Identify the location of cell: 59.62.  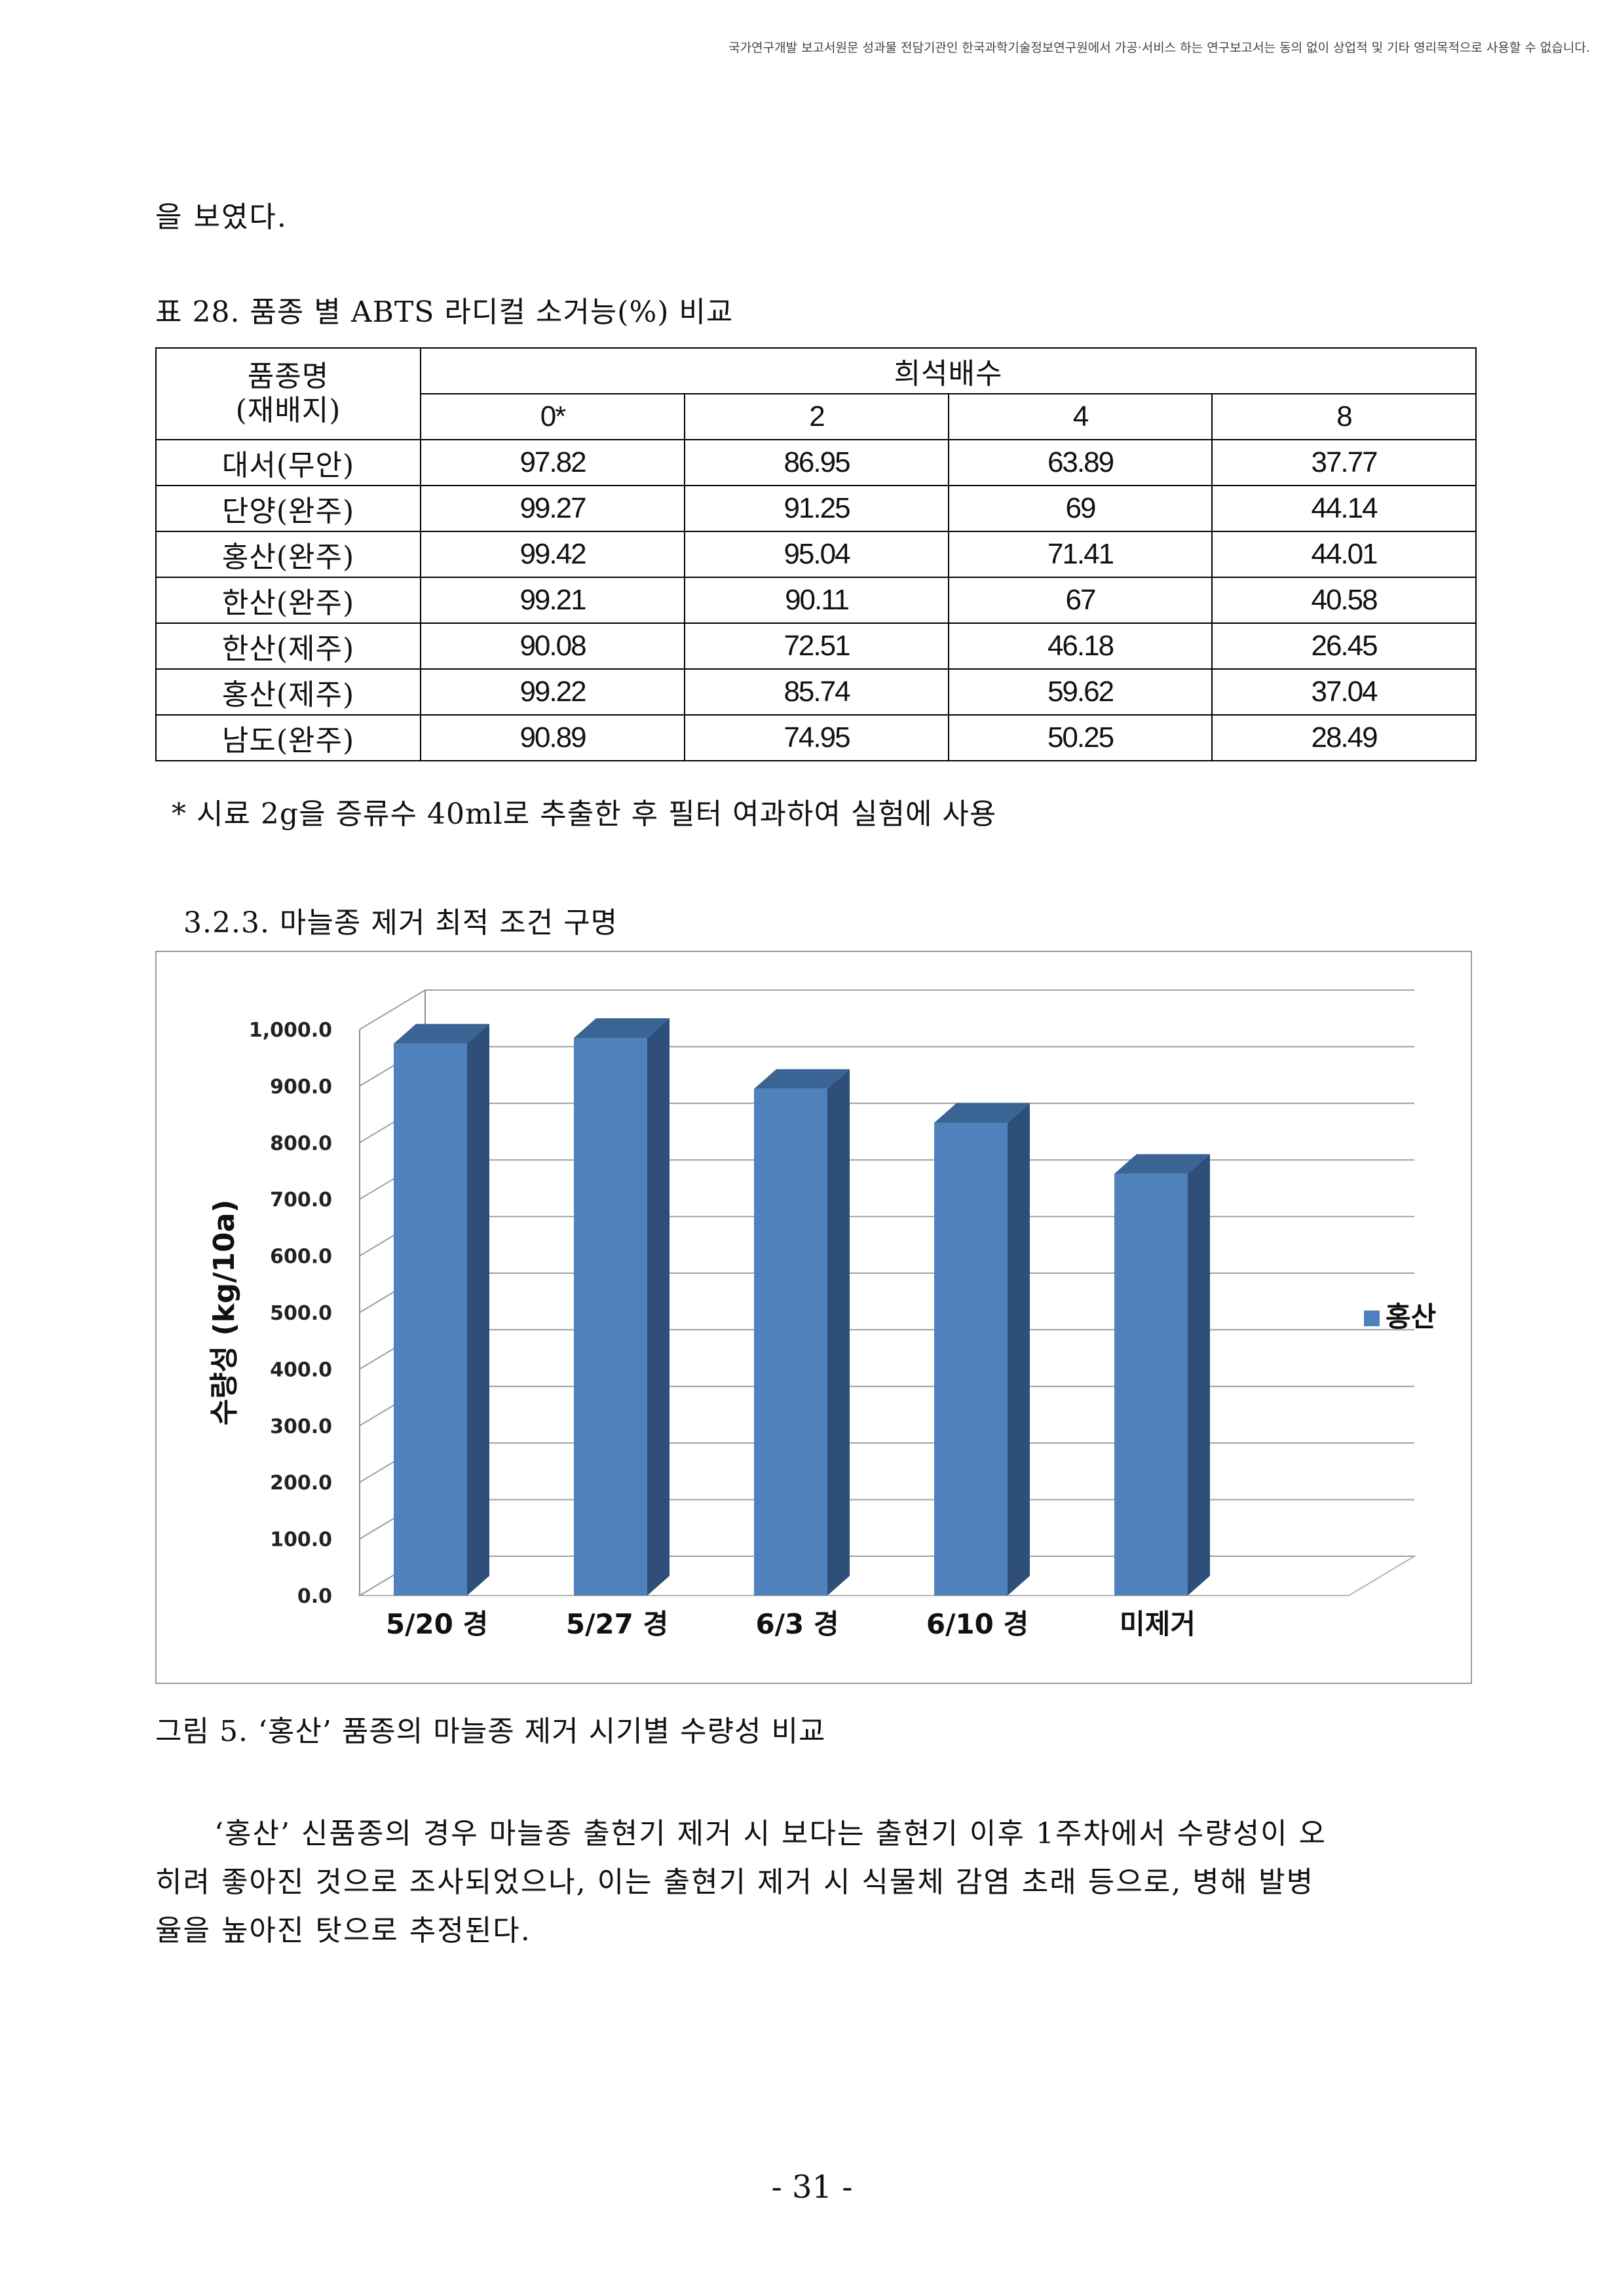
(1080, 692).